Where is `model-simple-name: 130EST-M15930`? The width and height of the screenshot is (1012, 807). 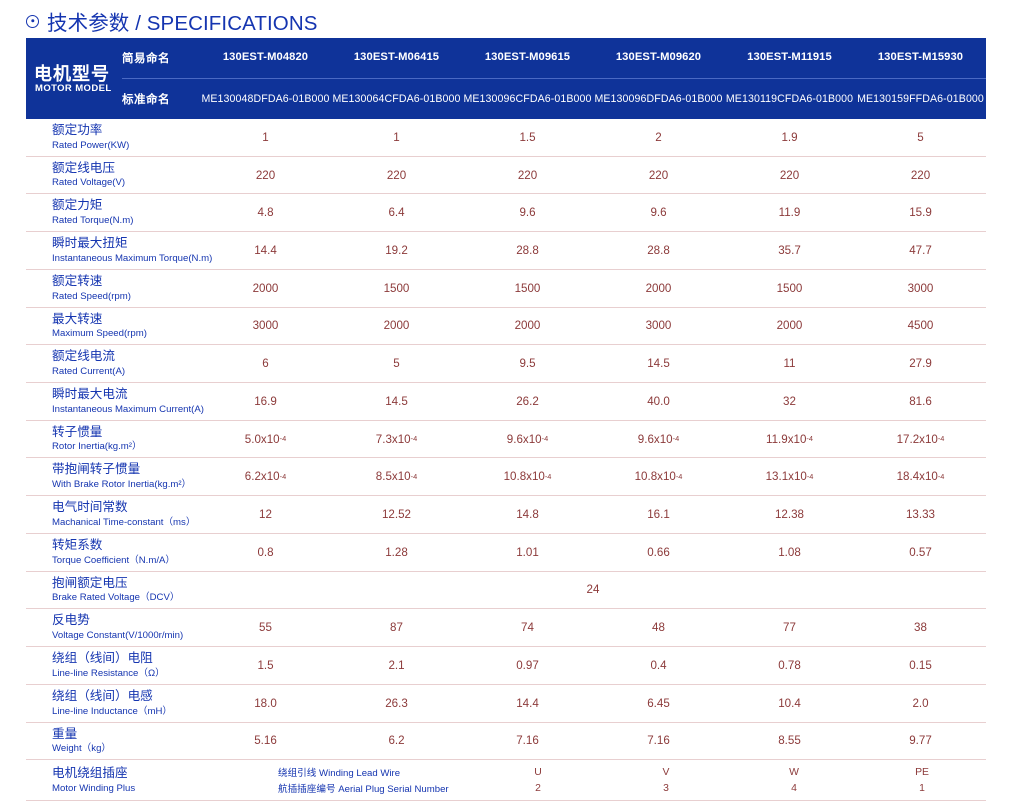 model-simple-name: 130EST-M15930 is located at coordinates (920, 57).